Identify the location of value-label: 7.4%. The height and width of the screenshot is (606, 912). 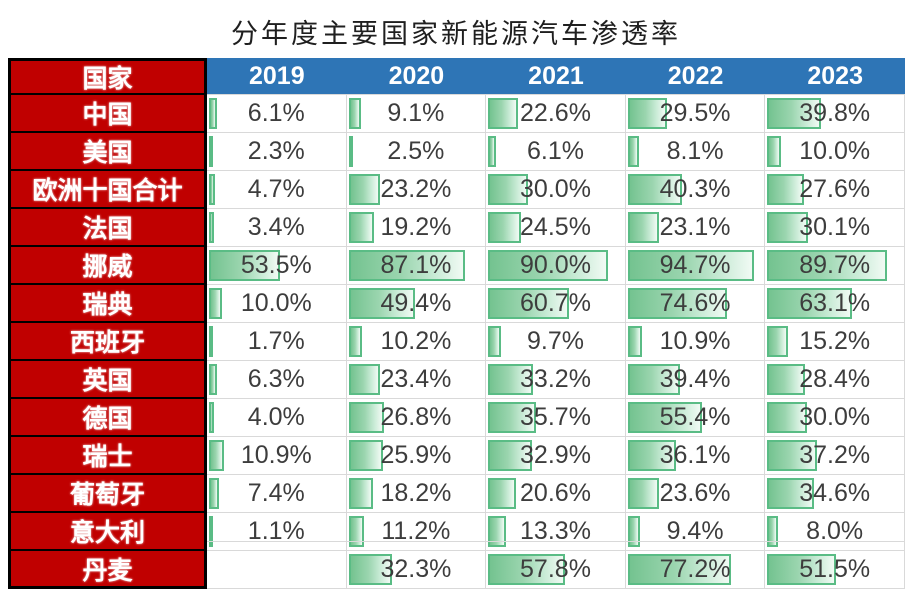
(276, 493).